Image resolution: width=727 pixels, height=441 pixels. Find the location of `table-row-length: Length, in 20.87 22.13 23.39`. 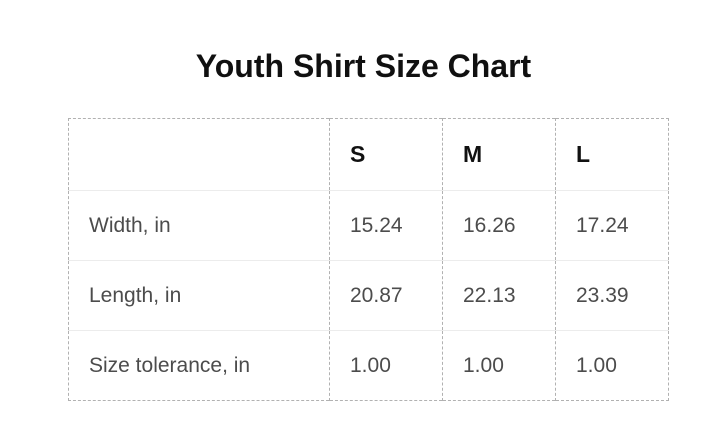

table-row-length: Length, in 20.87 22.13 23.39 is located at coordinates (368, 295).